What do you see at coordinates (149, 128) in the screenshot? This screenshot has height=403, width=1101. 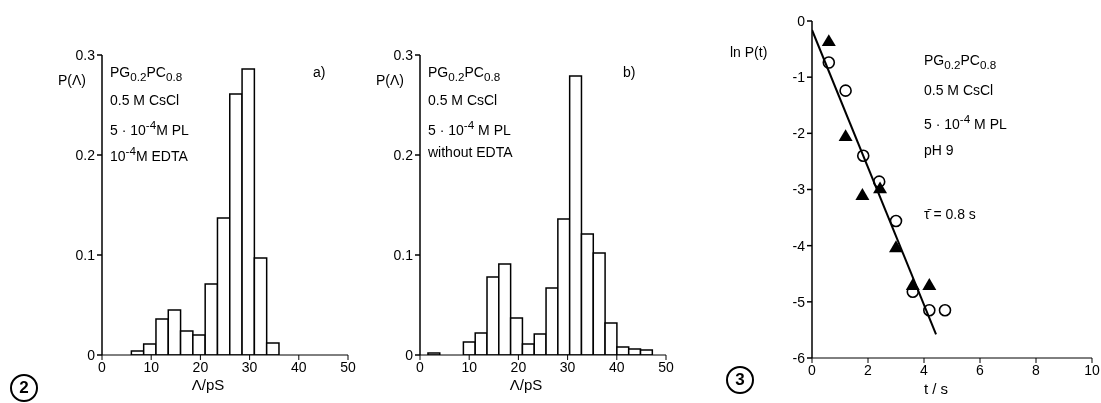 I see `annotation: 5 · 10$^{-4}$M PL` at bounding box center [149, 128].